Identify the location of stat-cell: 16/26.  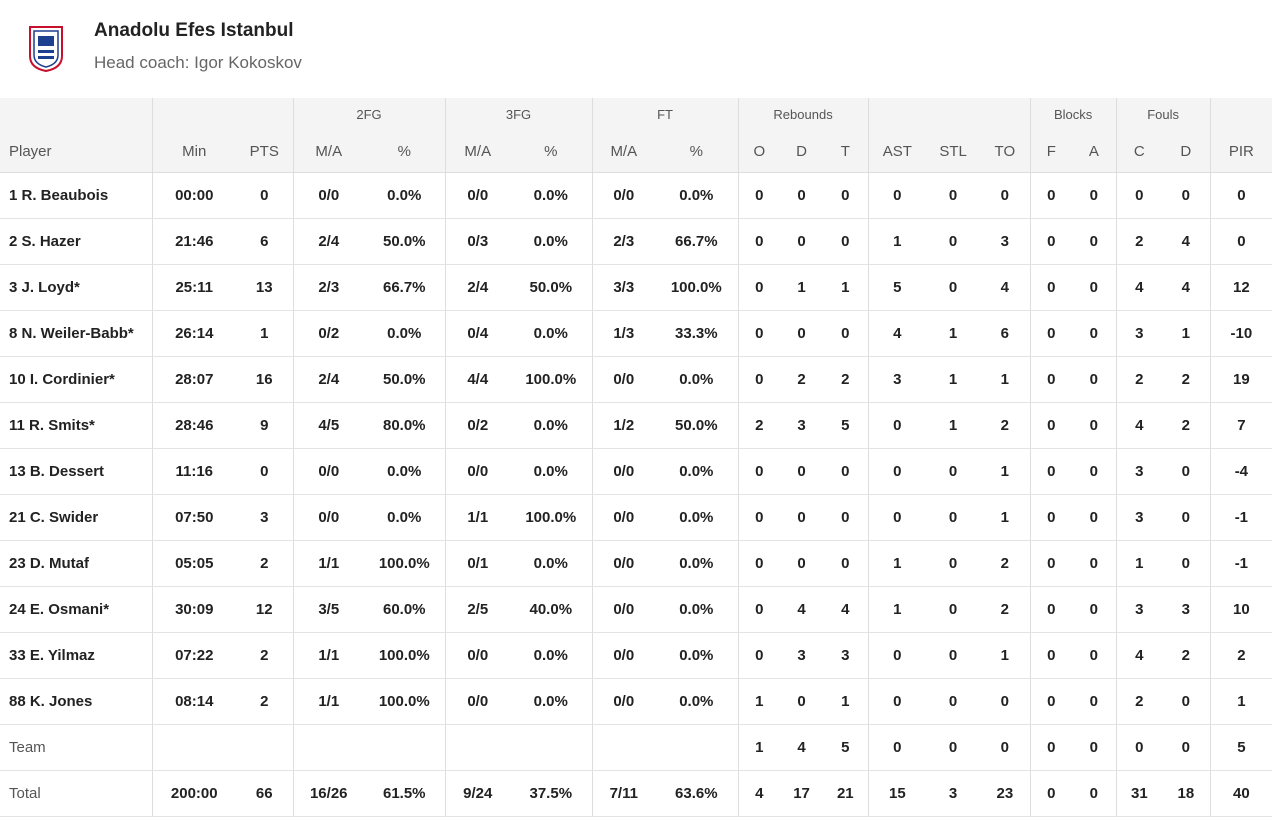
(328, 793).